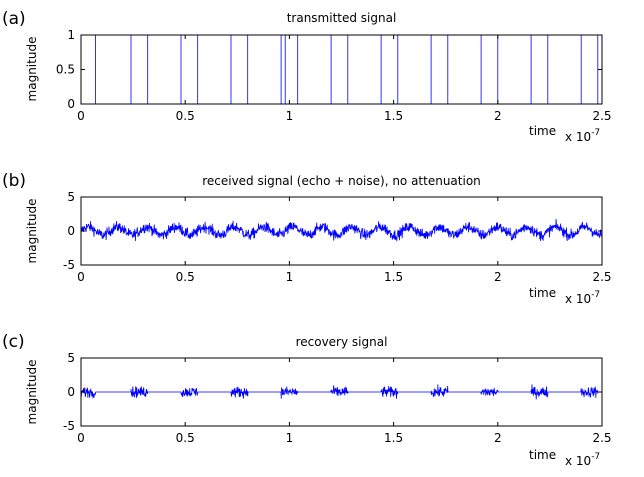 The width and height of the screenshot is (644, 477). I want to click on y-tick-label: 0.5, so click(65, 70).